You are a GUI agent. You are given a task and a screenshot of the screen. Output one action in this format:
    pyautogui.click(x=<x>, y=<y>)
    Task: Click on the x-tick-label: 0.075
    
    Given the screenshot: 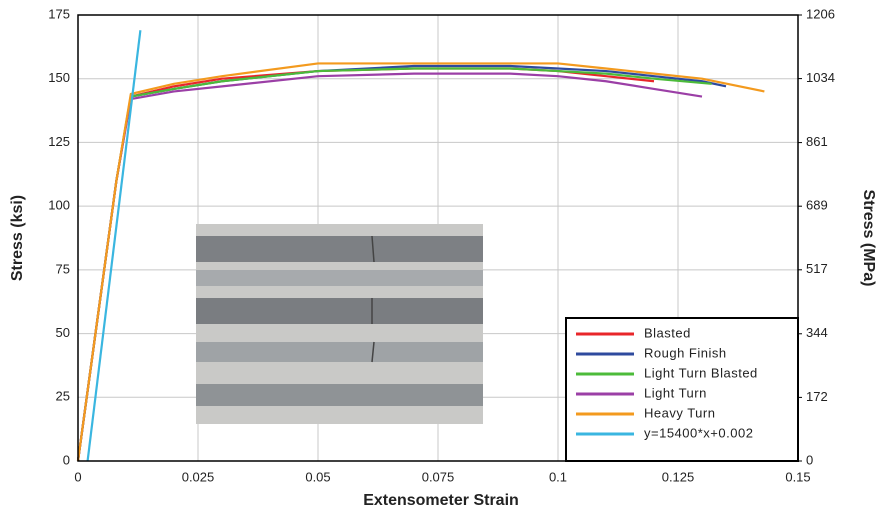 What is the action you would take?
    pyautogui.click(x=438, y=476)
    